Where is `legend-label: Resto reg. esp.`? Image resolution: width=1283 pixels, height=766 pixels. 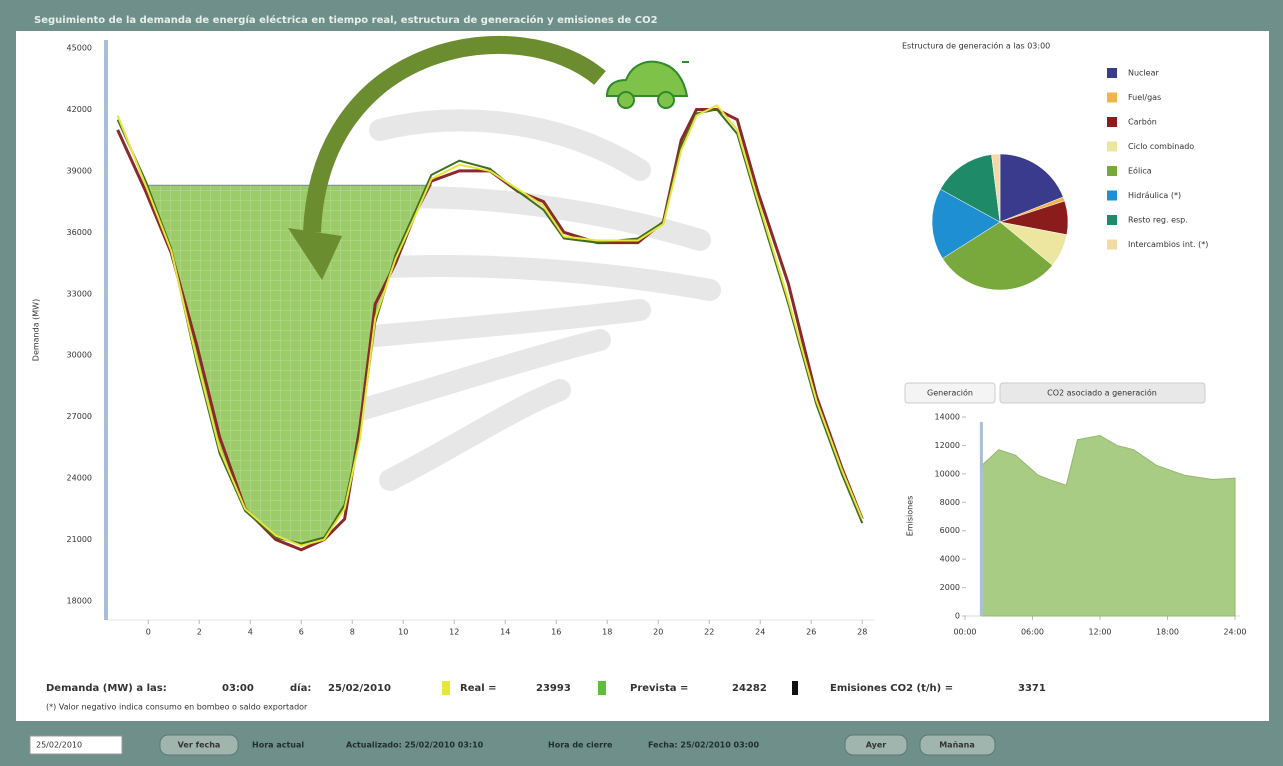 legend-label: Resto reg. esp. is located at coordinates (1158, 220).